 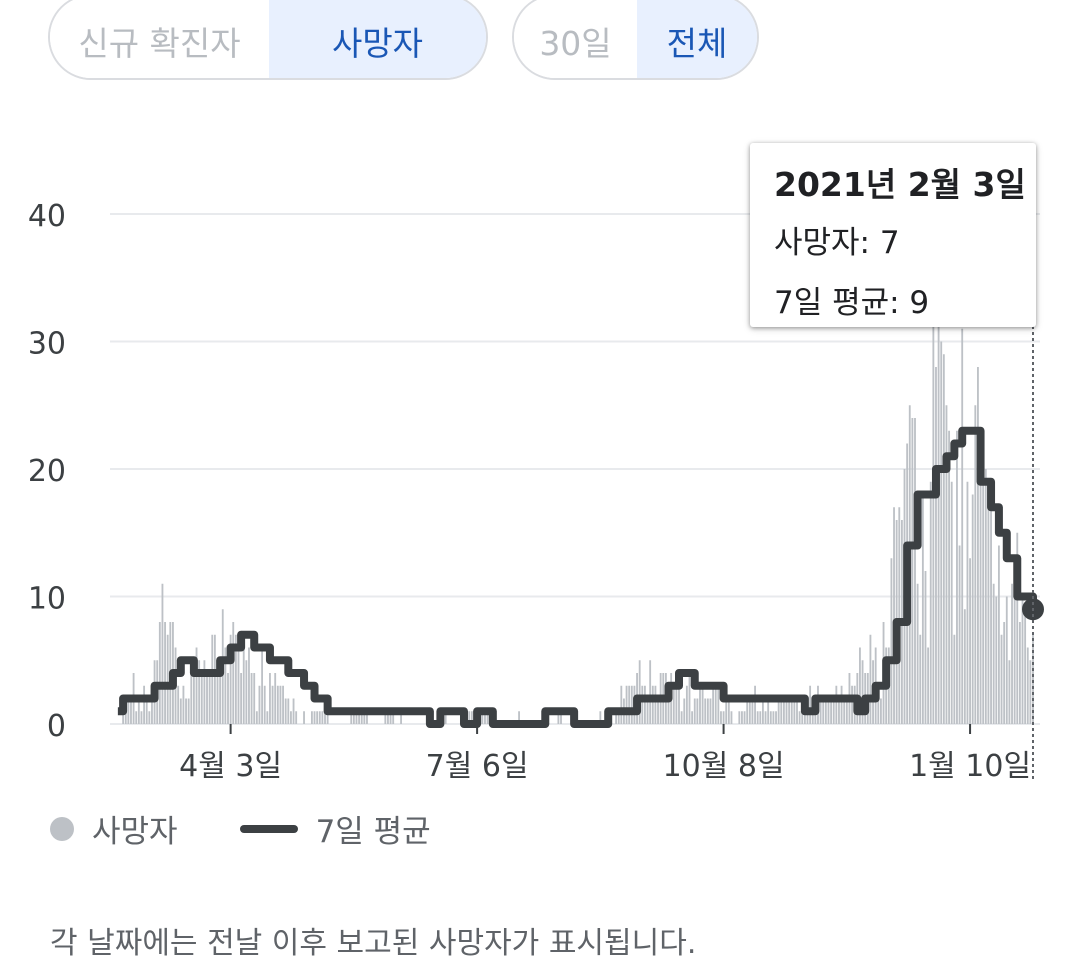 I want to click on x-tick-label: 7월 6일, so click(x=477, y=766).